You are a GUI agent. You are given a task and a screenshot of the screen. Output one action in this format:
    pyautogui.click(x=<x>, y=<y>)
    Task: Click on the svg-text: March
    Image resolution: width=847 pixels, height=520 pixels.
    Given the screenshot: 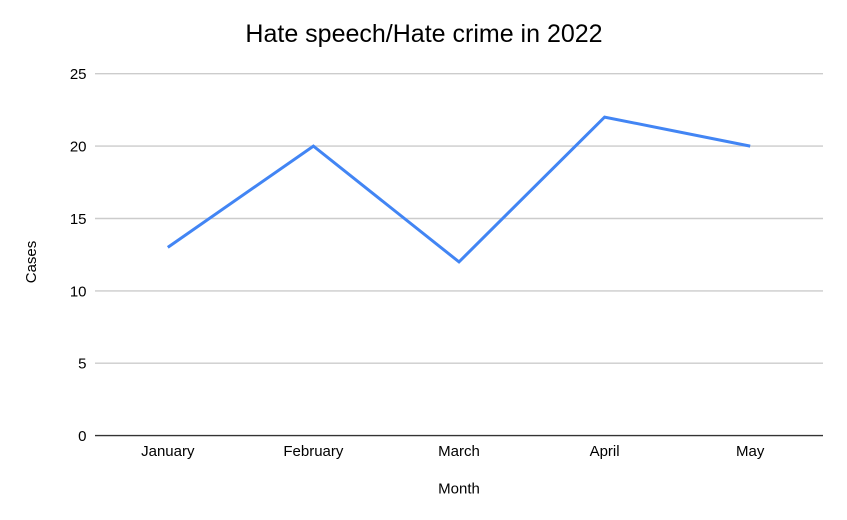 What is the action you would take?
    pyautogui.click(x=459, y=451)
    